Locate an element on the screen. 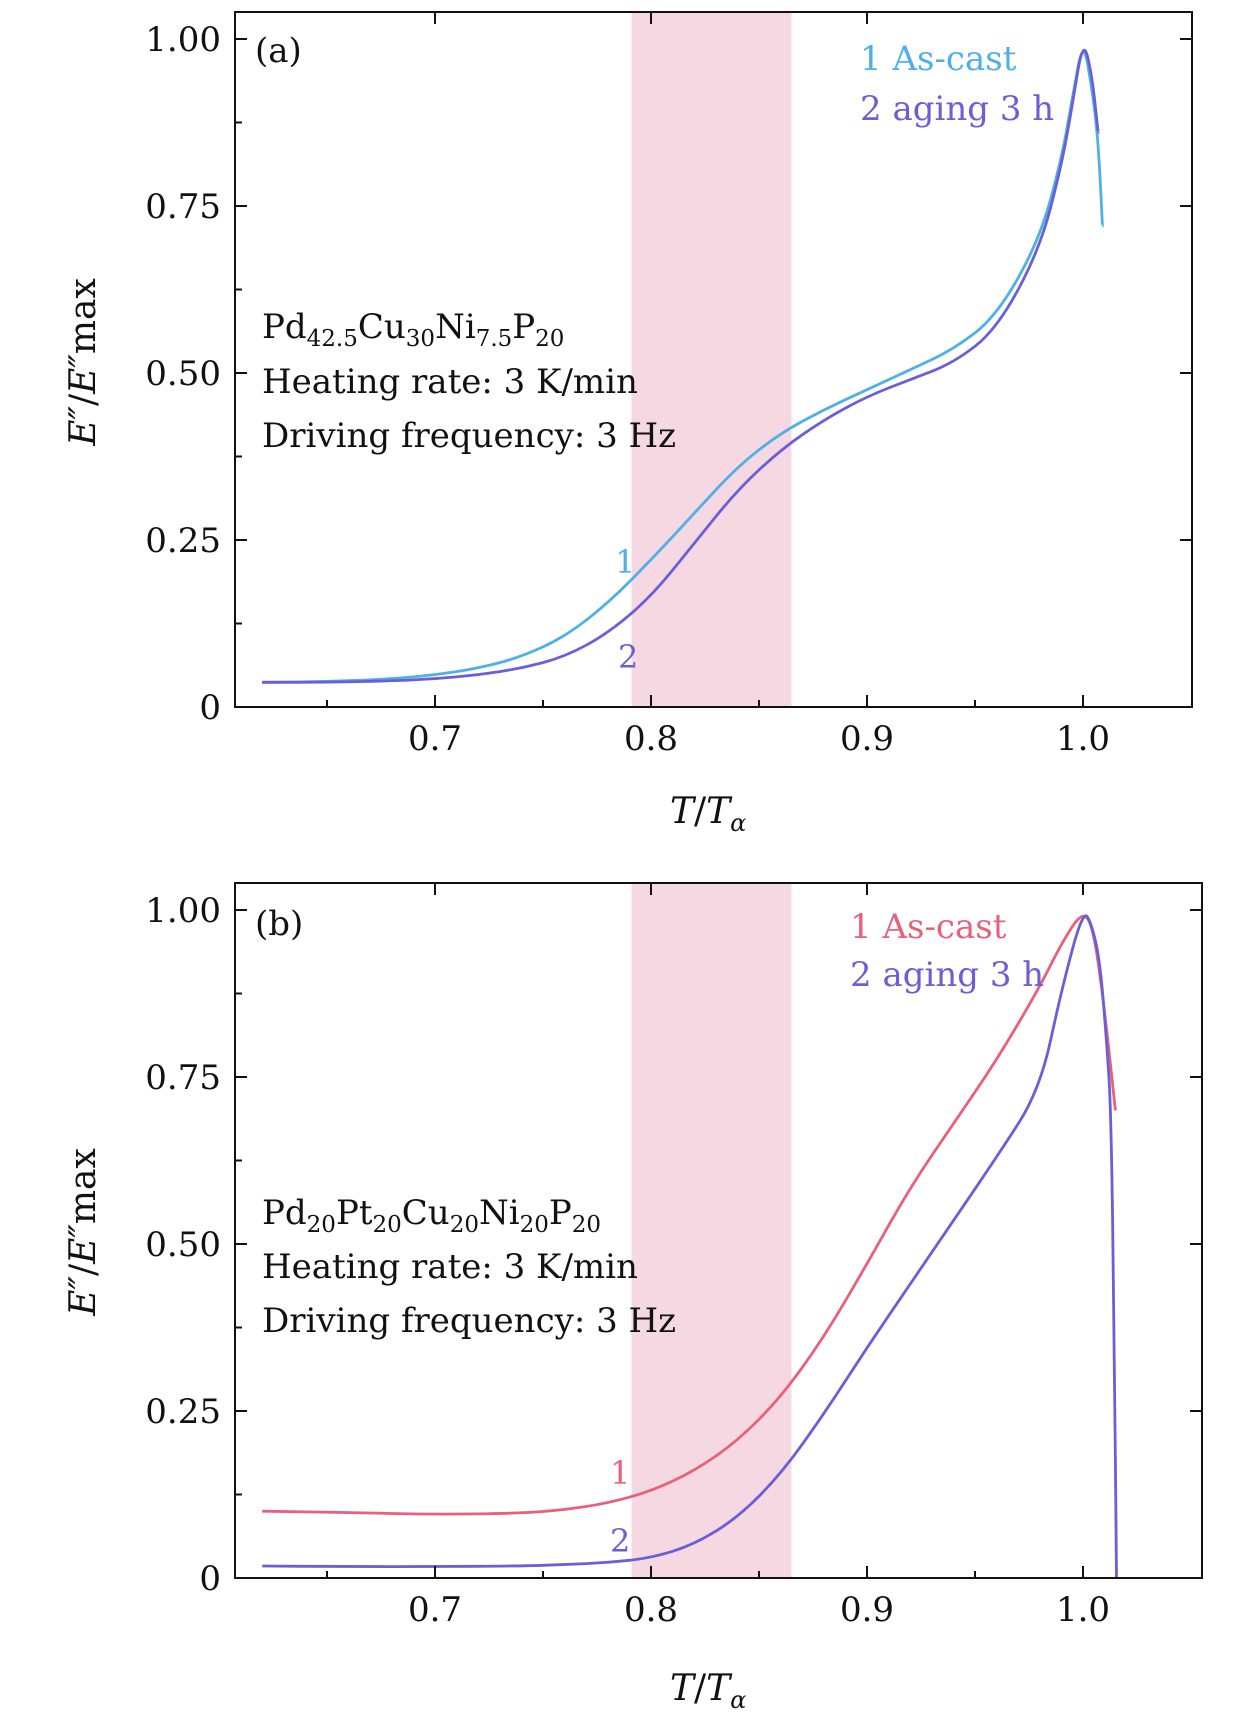 The width and height of the screenshot is (1260, 1717). alloy-composition: Pd20Pt20Cu20Ni20P20 is located at coordinates (431, 1215).